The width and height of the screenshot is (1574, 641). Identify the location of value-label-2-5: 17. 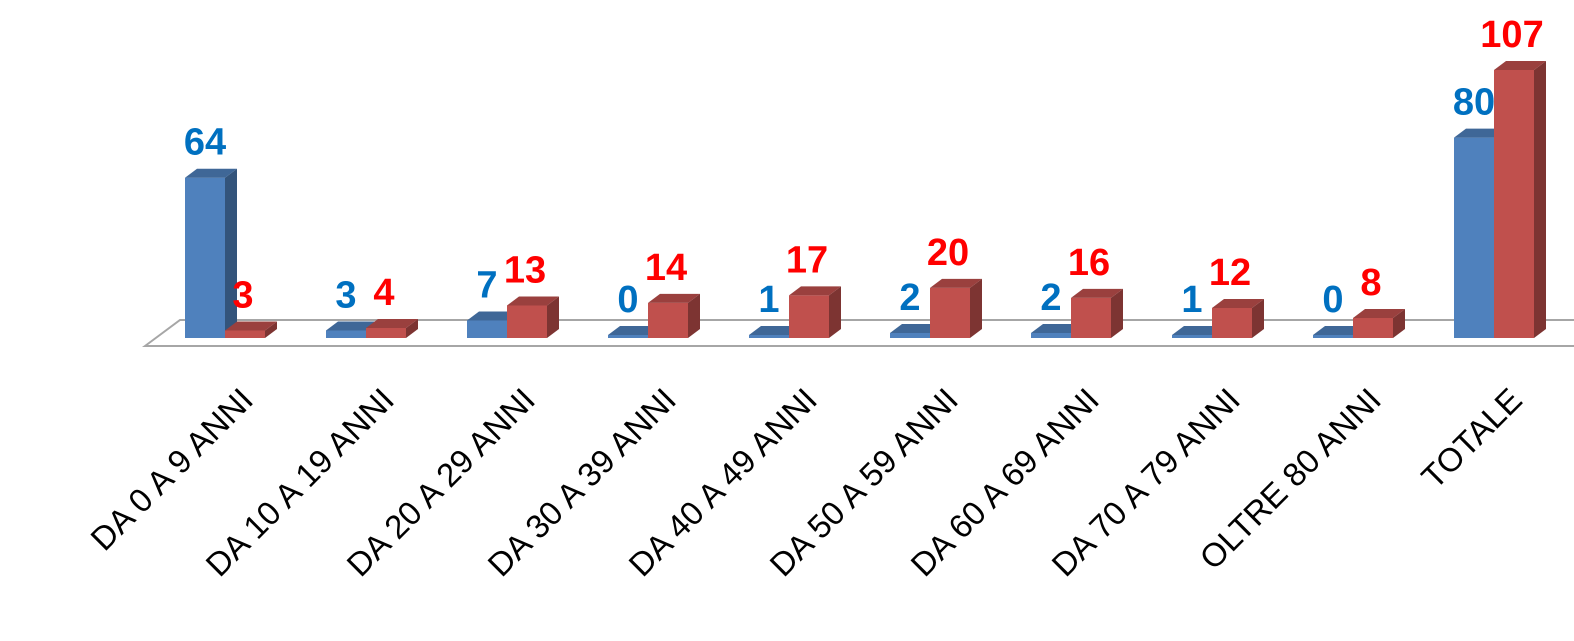
(807, 260).